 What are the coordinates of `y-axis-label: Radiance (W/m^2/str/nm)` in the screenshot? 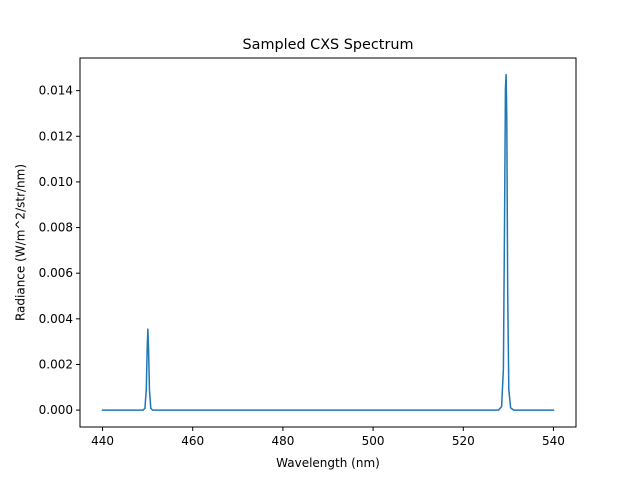 It's located at (21, 242).